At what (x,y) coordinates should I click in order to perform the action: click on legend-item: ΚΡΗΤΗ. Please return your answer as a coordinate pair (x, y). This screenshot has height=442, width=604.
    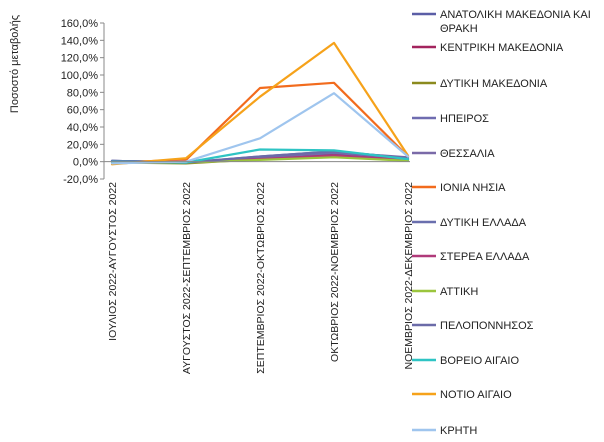
    Looking at the image, I should click on (444, 431).